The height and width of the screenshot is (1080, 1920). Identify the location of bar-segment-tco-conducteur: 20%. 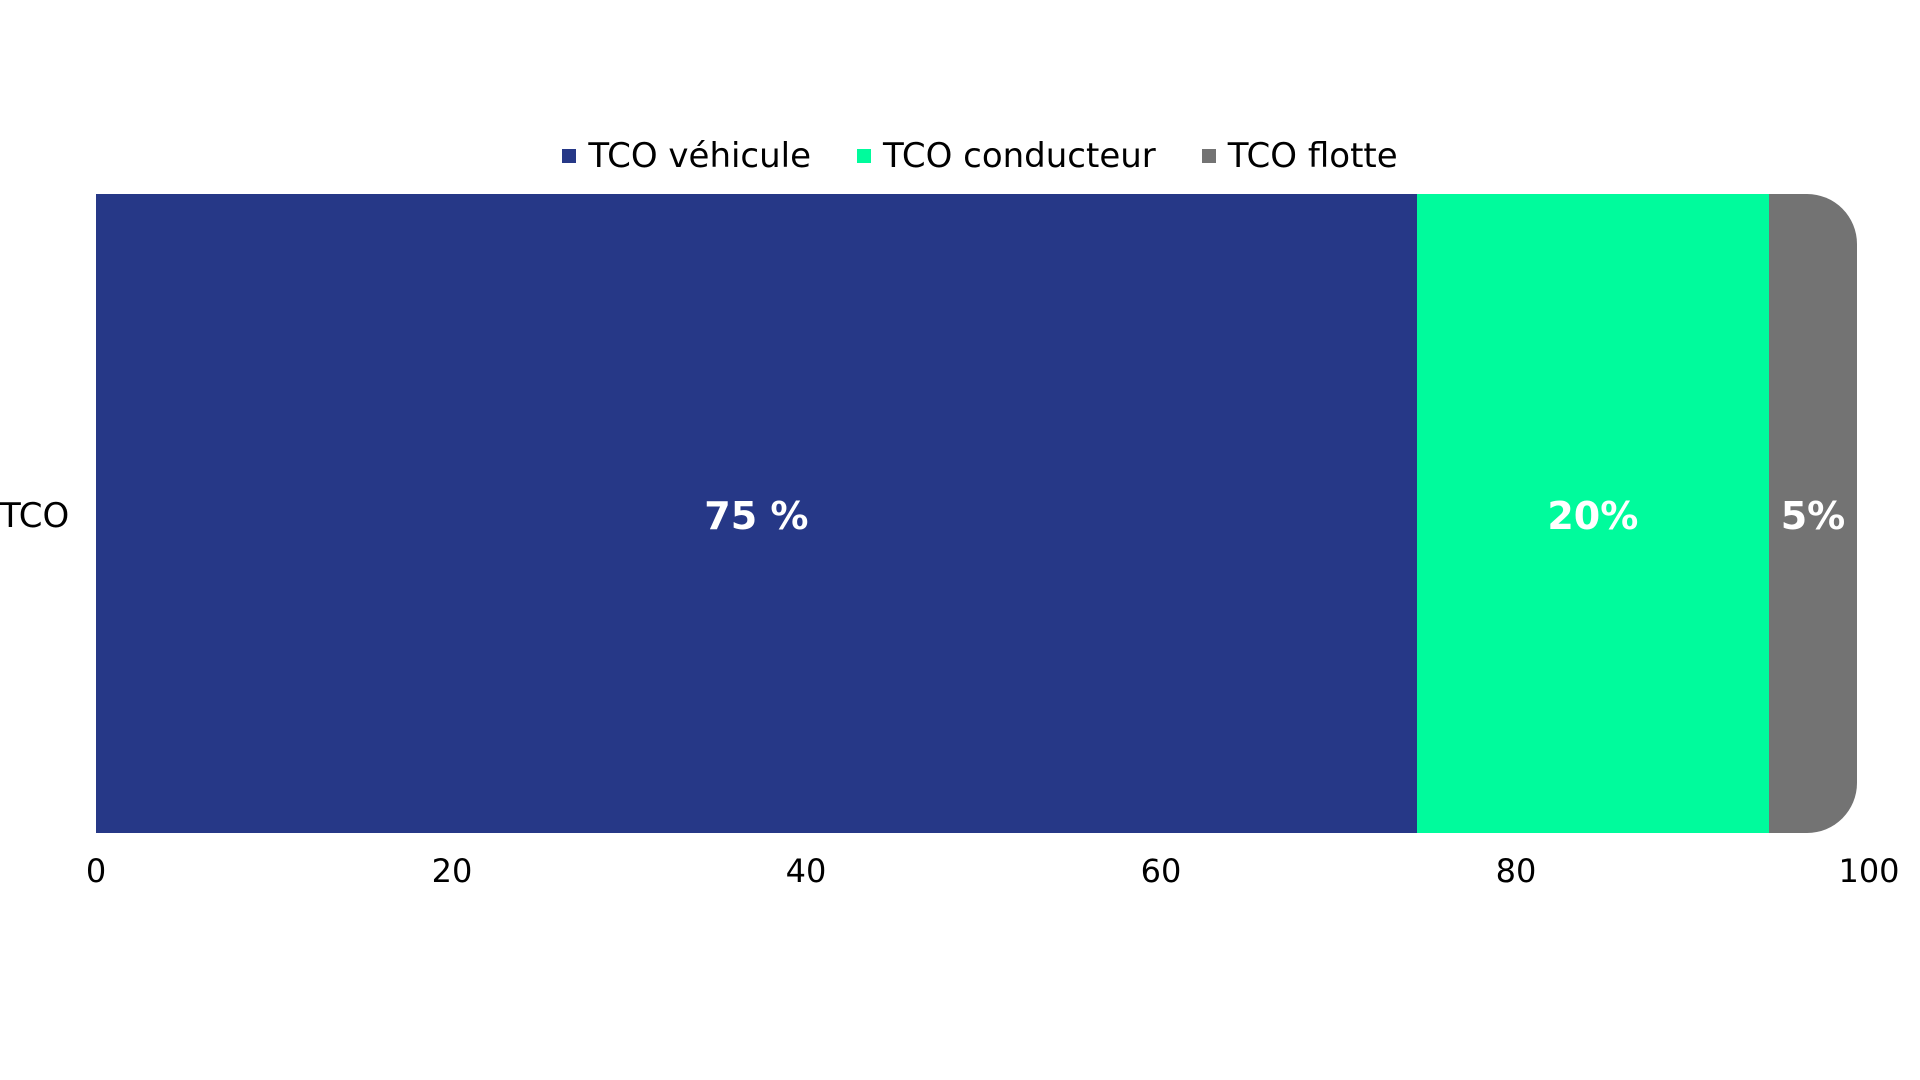
(1592, 513).